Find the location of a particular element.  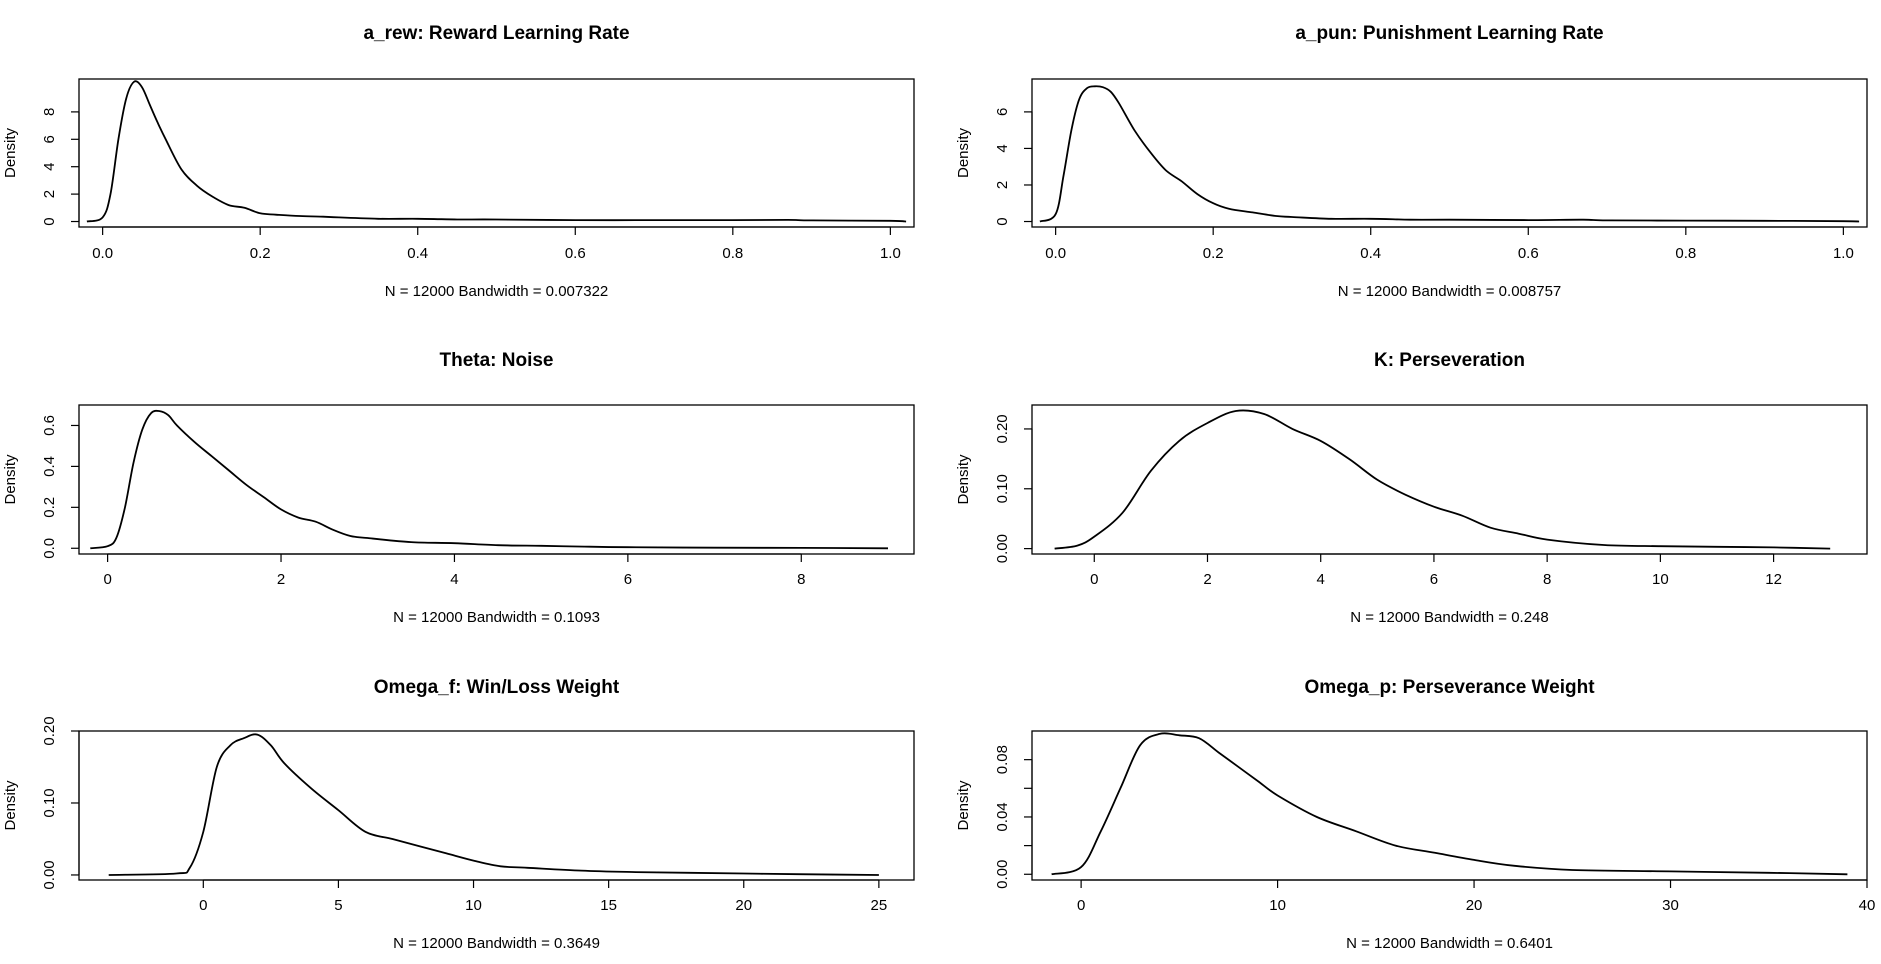

x-axis-label: N = 12000 Bandwidth = 0.3649 is located at coordinates (496, 943).